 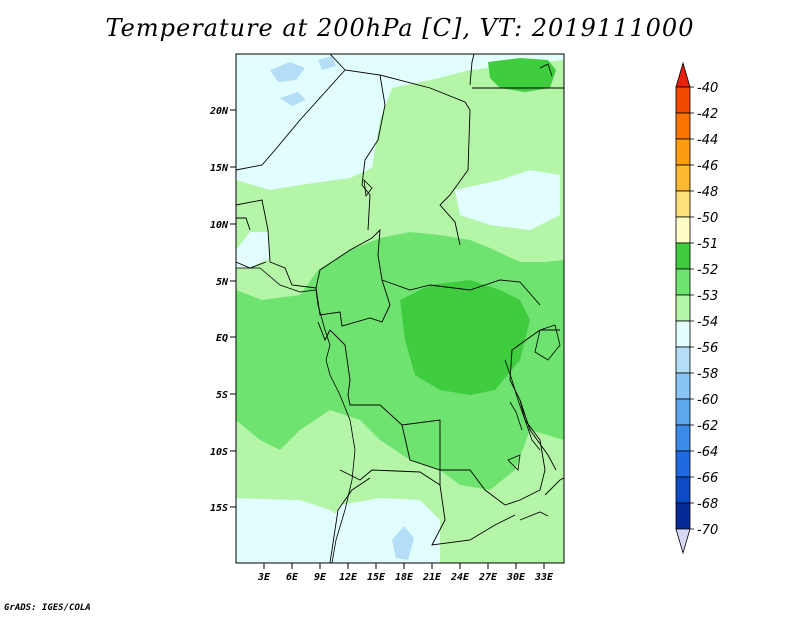 I want to click on lat-label-5s: 5S, so click(x=222, y=395).